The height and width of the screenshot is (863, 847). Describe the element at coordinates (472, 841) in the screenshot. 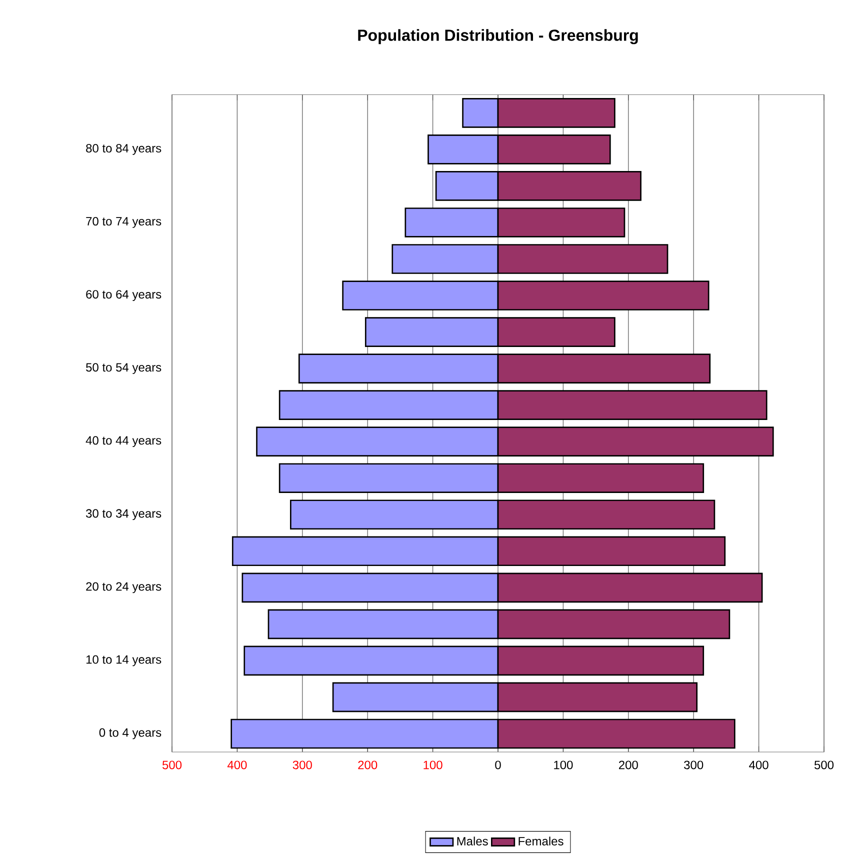

I see `legend-label: Males` at that location.